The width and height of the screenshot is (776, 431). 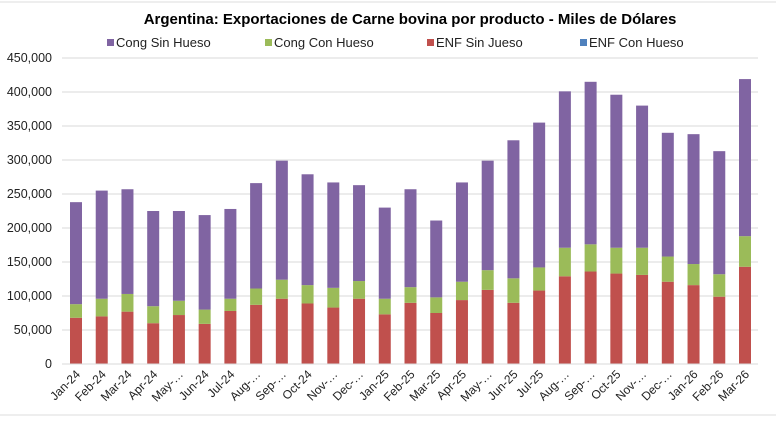 What do you see at coordinates (29, 126) in the screenshot?
I see `y-tick-label: 350,000` at bounding box center [29, 126].